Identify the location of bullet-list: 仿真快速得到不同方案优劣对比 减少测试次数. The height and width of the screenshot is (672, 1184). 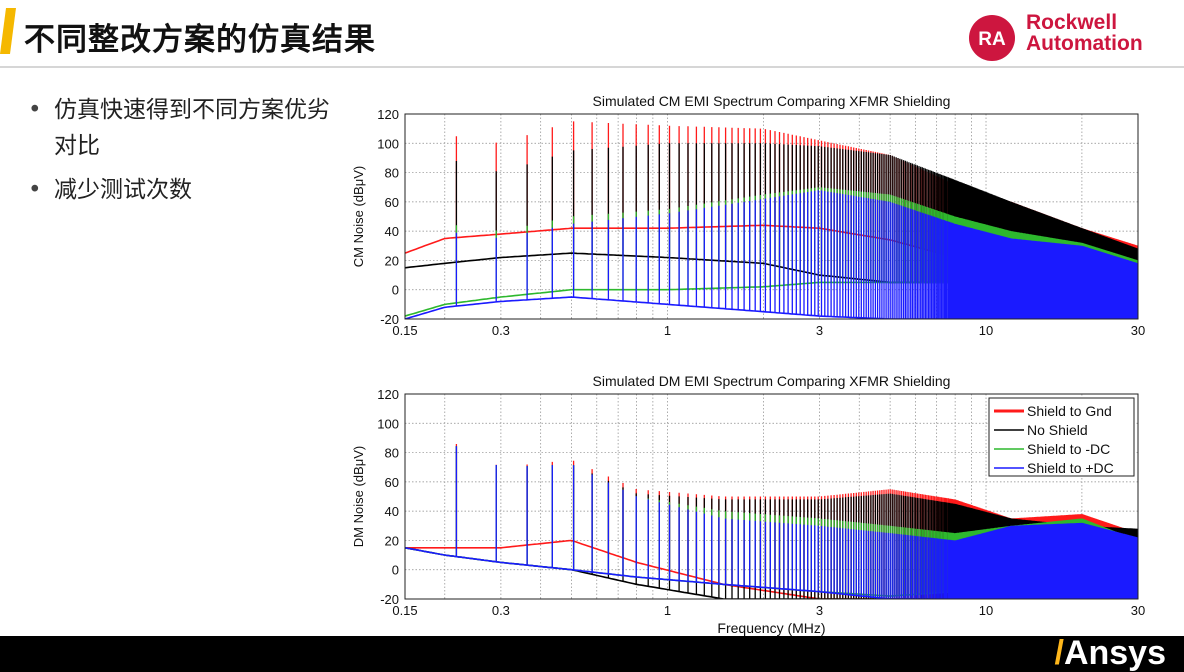
(188, 154).